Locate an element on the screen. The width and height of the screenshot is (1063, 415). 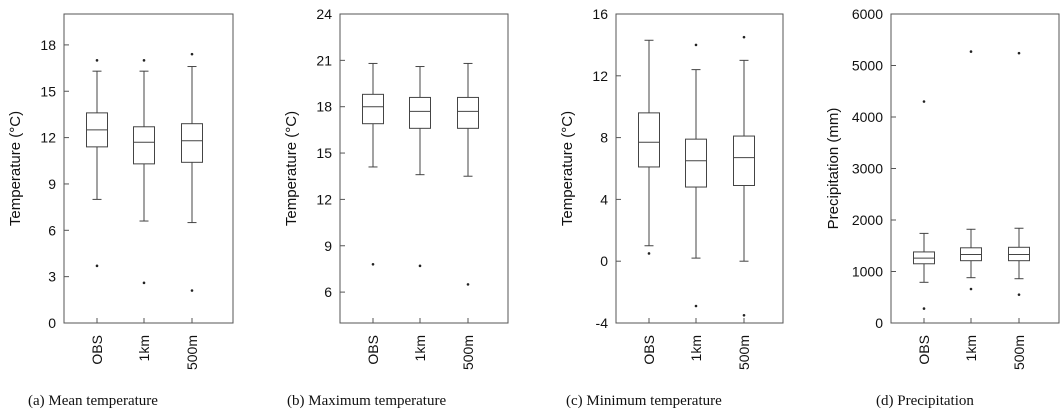
panel-caption: (c) Minimum temperature is located at coordinates (644, 401).